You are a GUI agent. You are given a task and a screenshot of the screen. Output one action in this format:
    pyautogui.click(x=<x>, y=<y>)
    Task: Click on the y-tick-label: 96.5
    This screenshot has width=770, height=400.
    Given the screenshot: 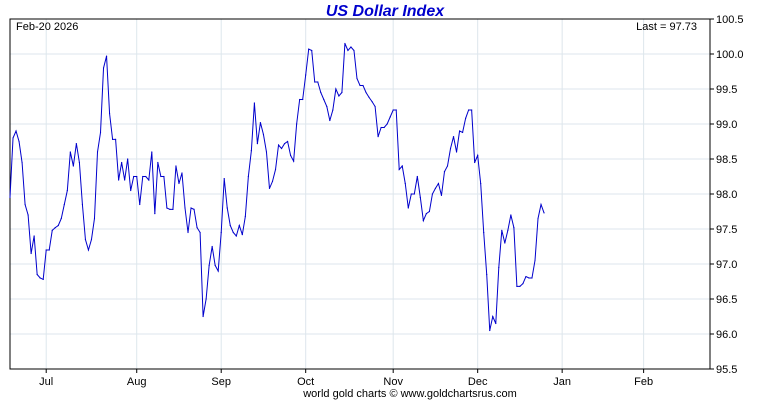 What is the action you would take?
    pyautogui.click(x=726, y=300)
    